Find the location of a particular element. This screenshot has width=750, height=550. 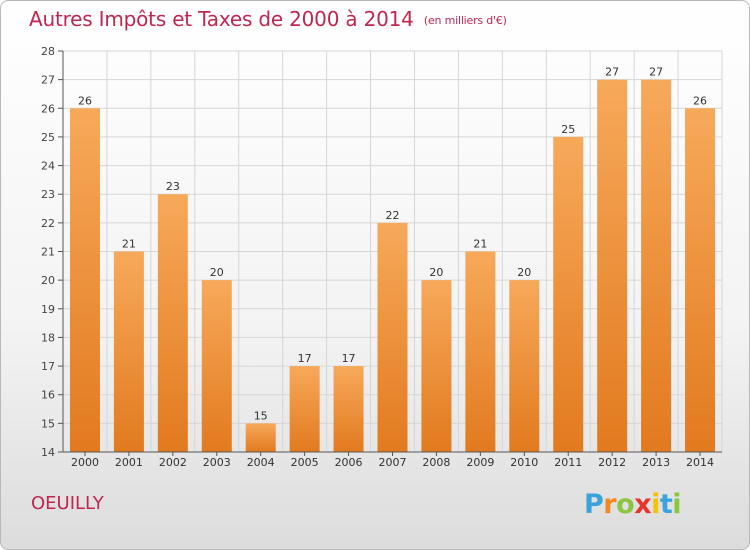

x-tick-label: 2002 is located at coordinates (173, 462).